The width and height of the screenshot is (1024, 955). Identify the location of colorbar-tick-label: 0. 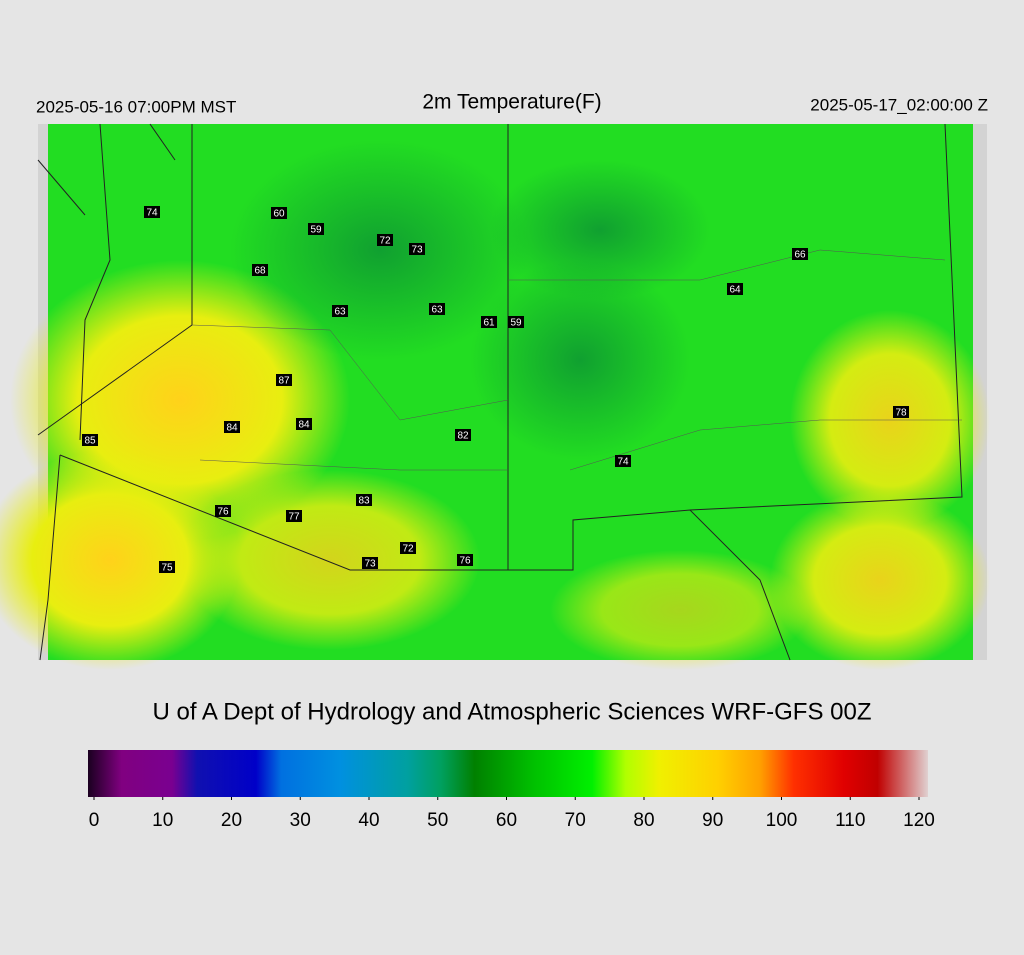
(94, 820).